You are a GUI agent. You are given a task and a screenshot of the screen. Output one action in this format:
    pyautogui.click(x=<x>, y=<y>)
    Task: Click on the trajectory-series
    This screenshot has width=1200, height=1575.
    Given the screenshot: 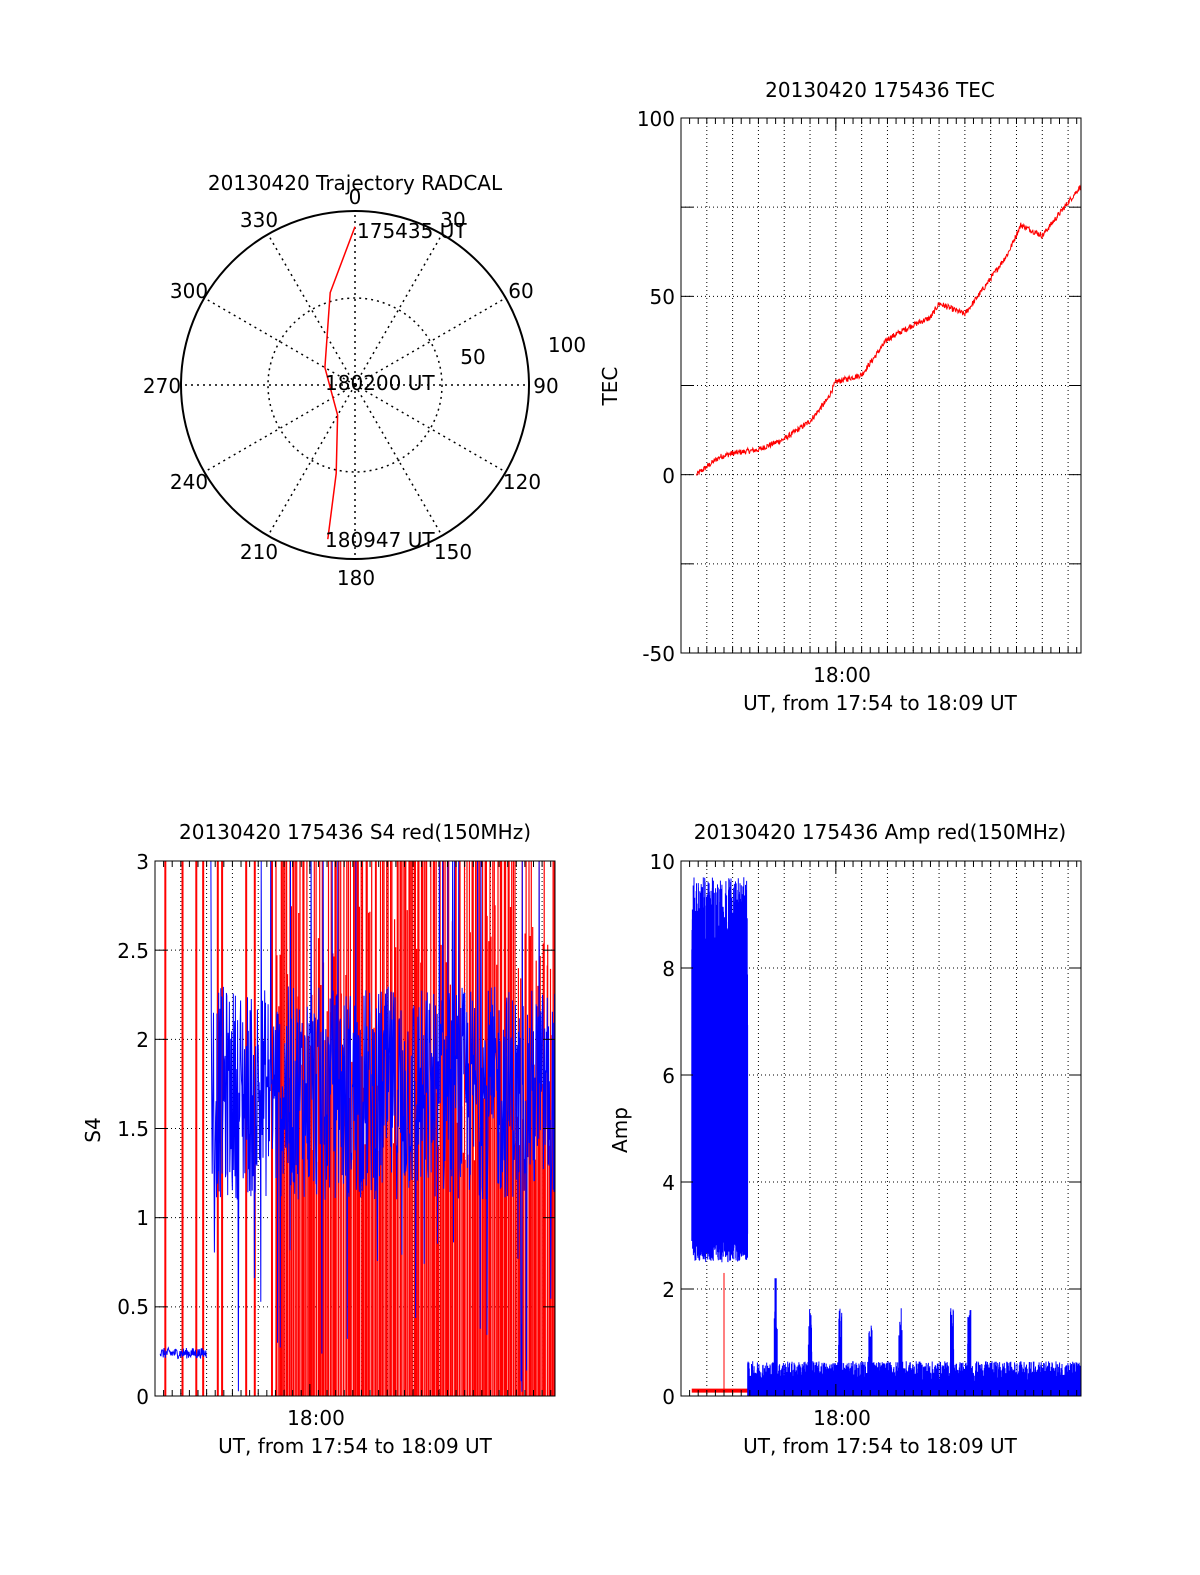 What is the action you would take?
    pyautogui.click(x=340, y=383)
    